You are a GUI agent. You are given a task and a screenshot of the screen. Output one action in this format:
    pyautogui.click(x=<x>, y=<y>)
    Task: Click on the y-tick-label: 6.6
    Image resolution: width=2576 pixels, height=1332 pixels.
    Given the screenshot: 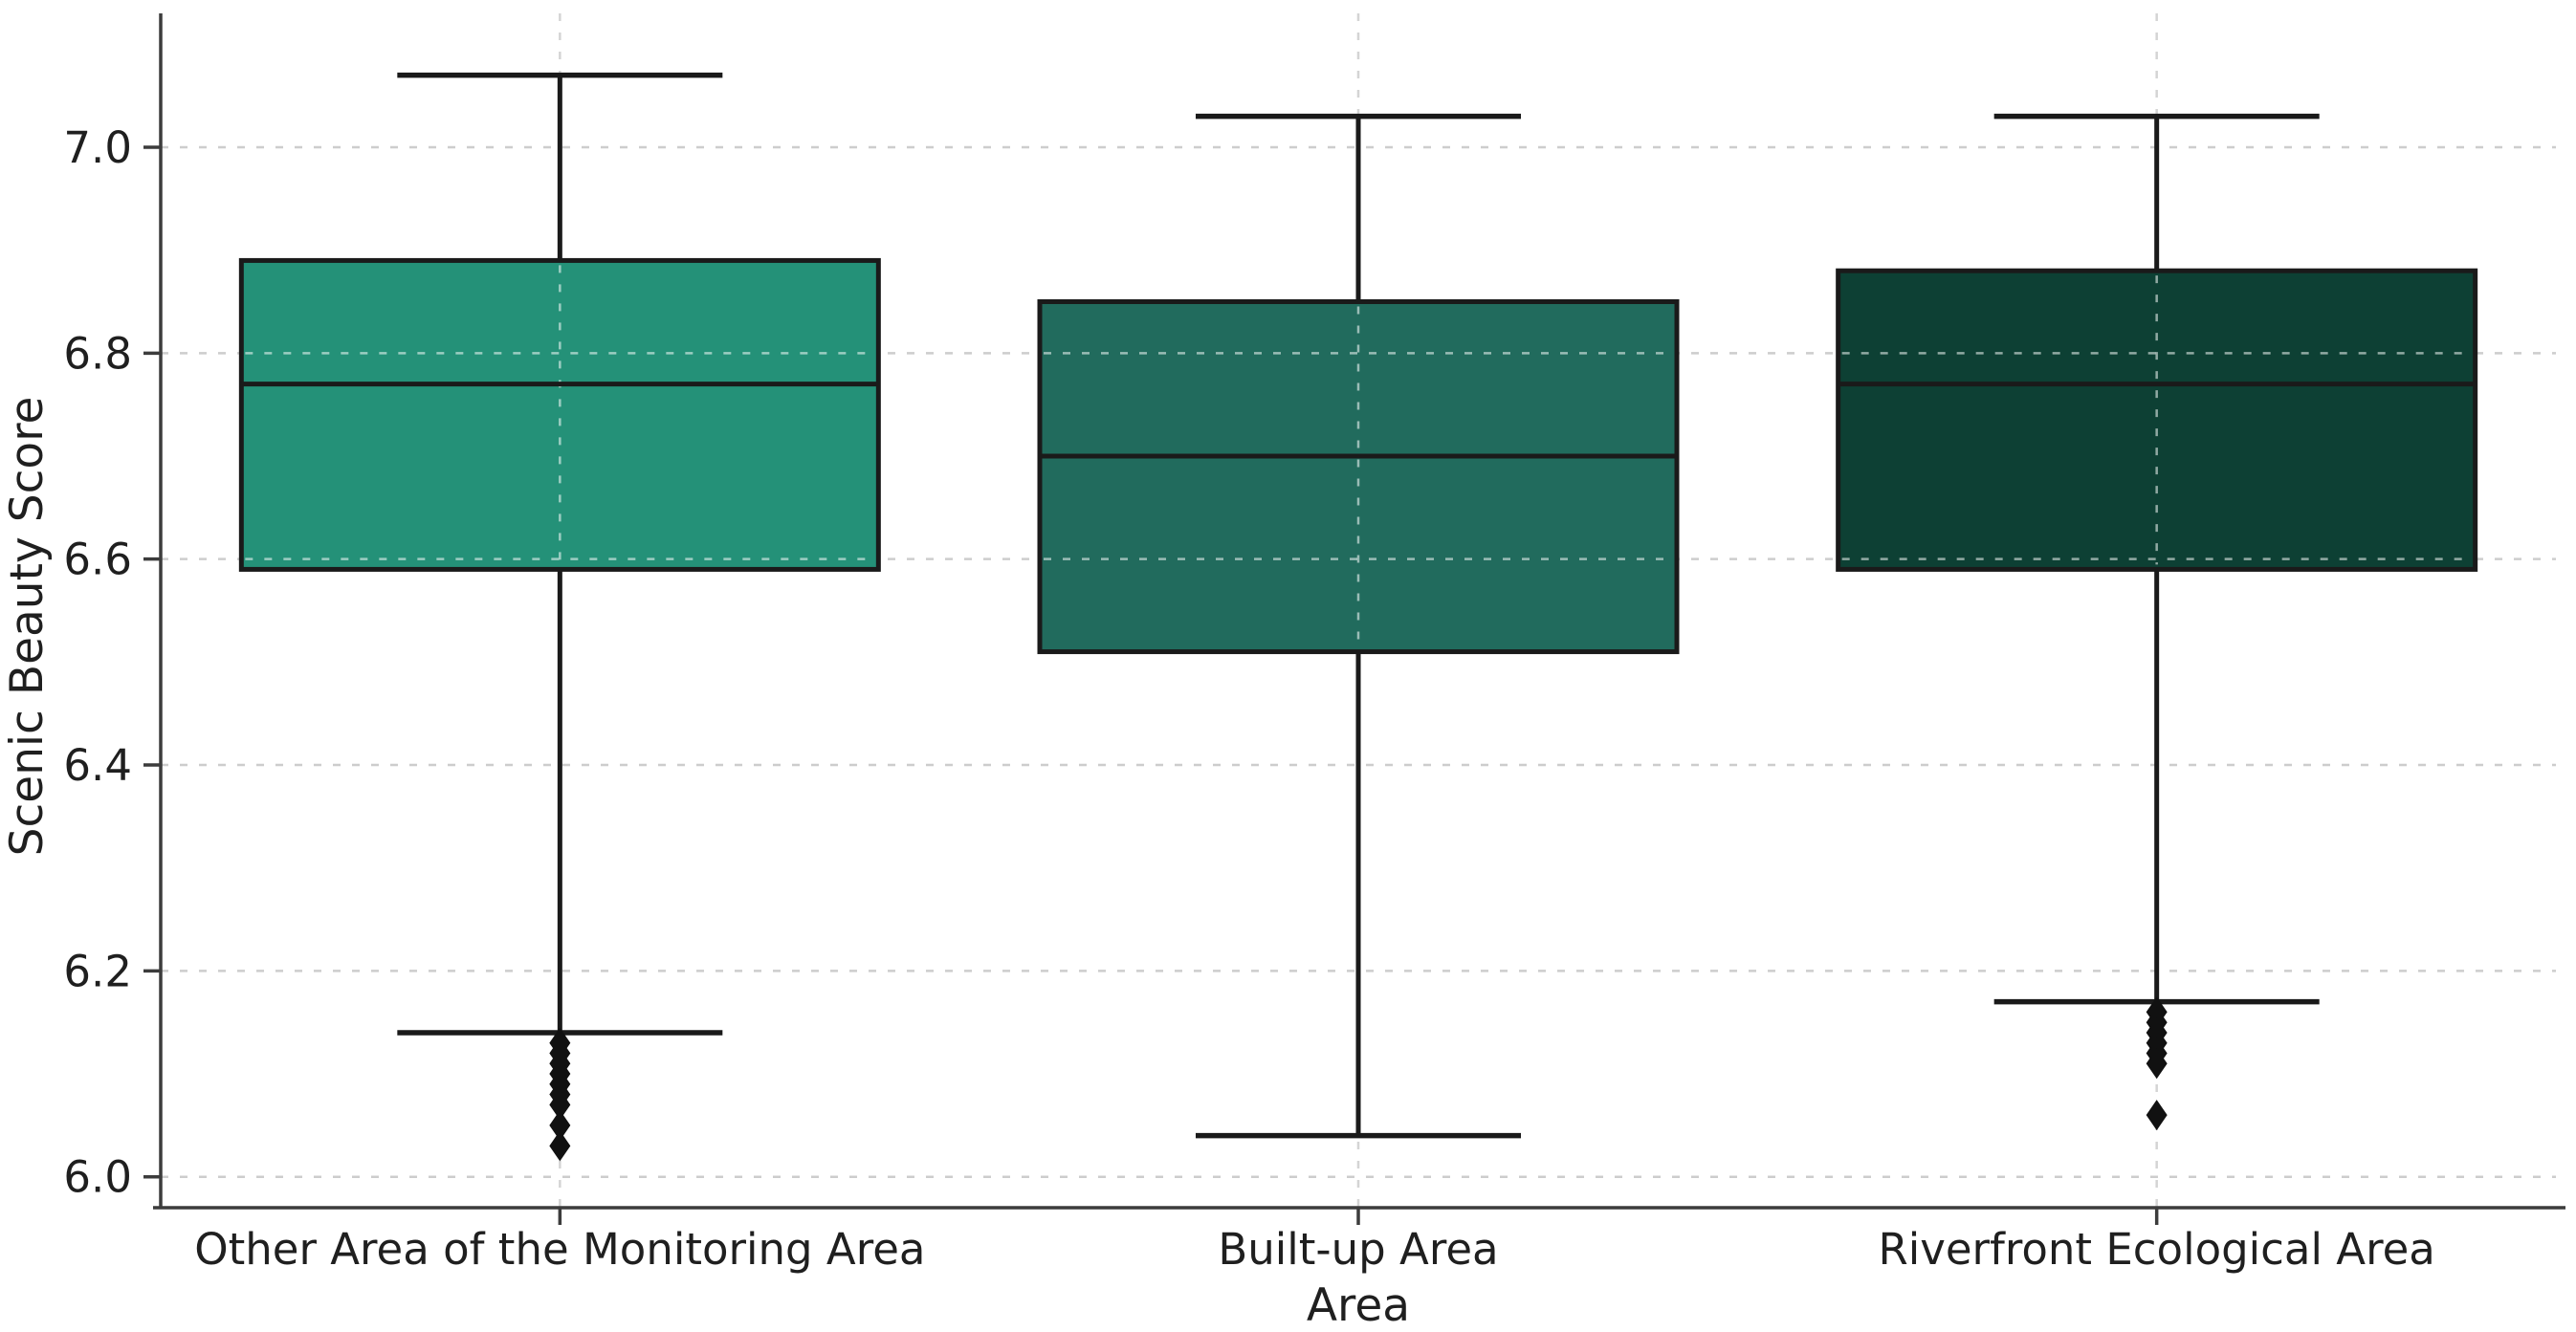 What is the action you would take?
    pyautogui.click(x=98, y=560)
    